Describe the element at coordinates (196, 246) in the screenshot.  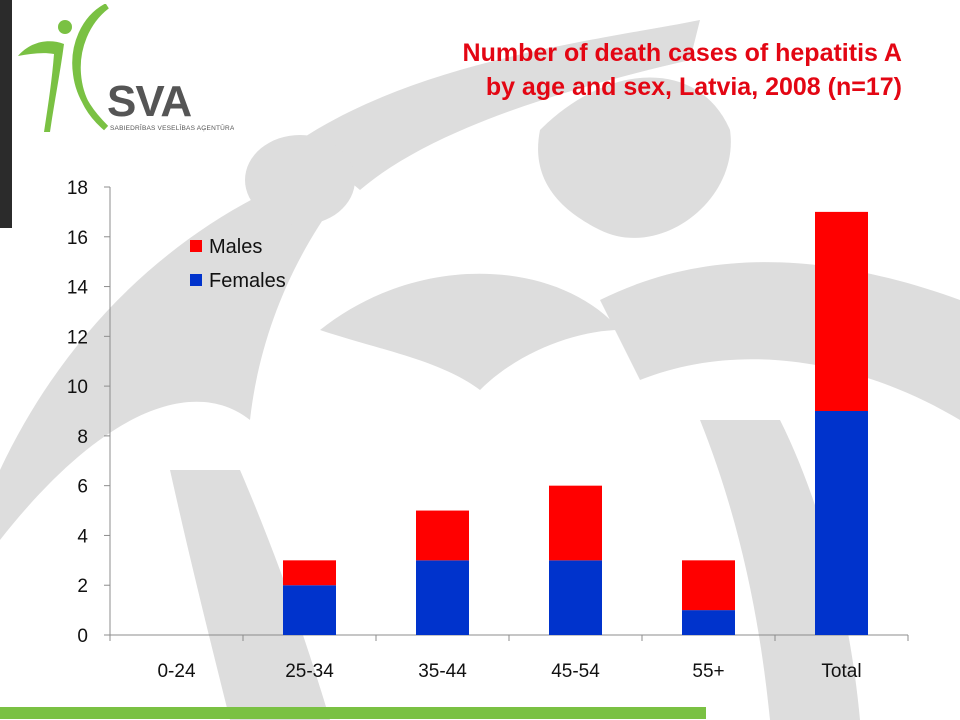
I see `legend-swatch-males` at that location.